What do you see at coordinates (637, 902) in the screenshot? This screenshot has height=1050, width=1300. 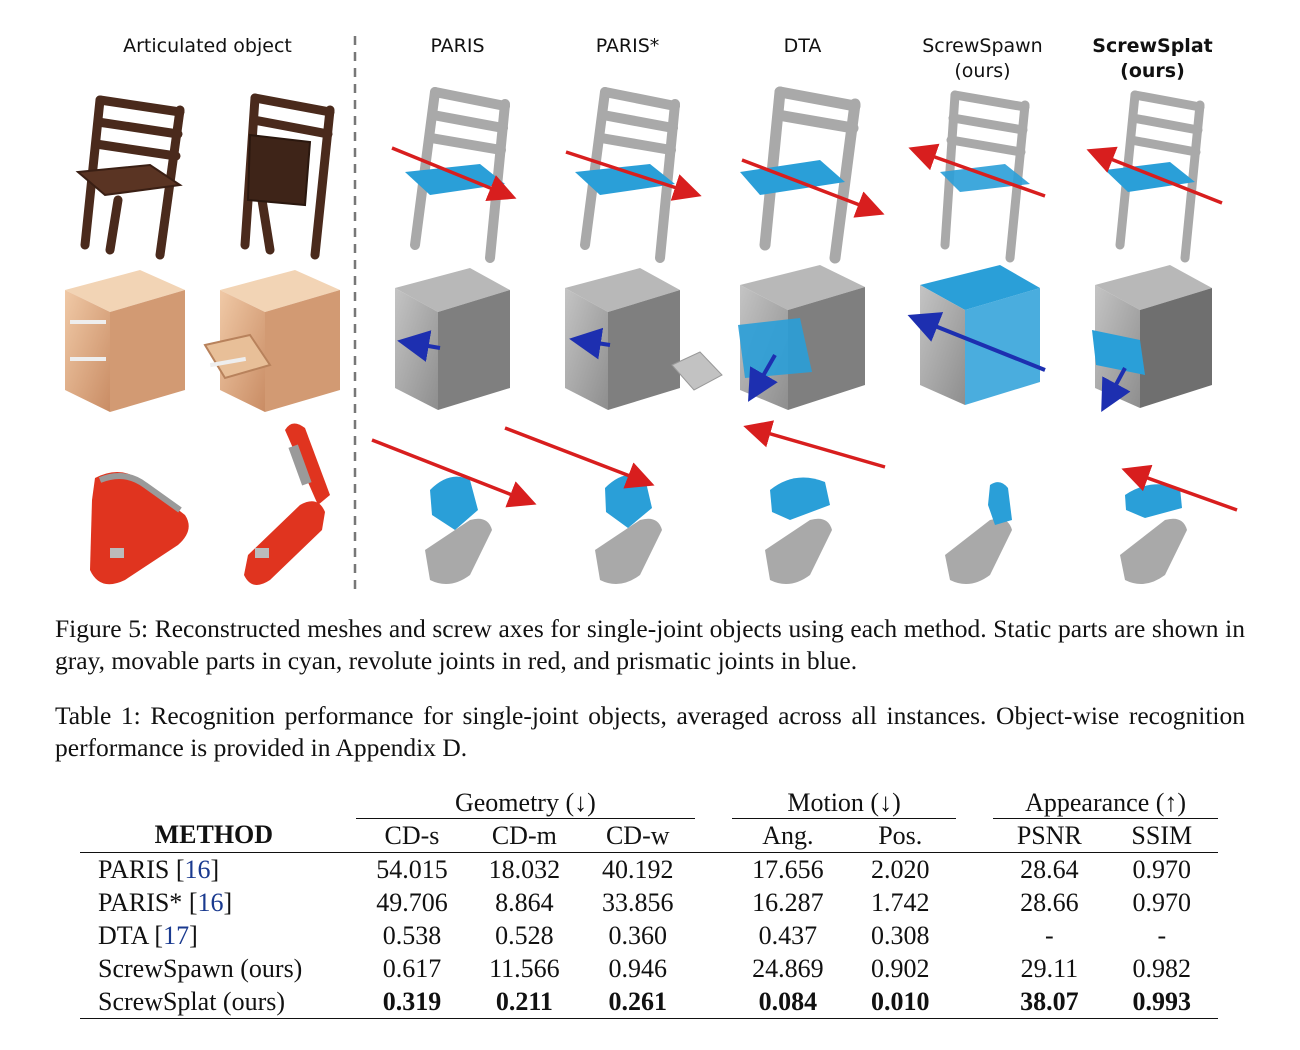 I see `cell-cd-w: 33.856` at bounding box center [637, 902].